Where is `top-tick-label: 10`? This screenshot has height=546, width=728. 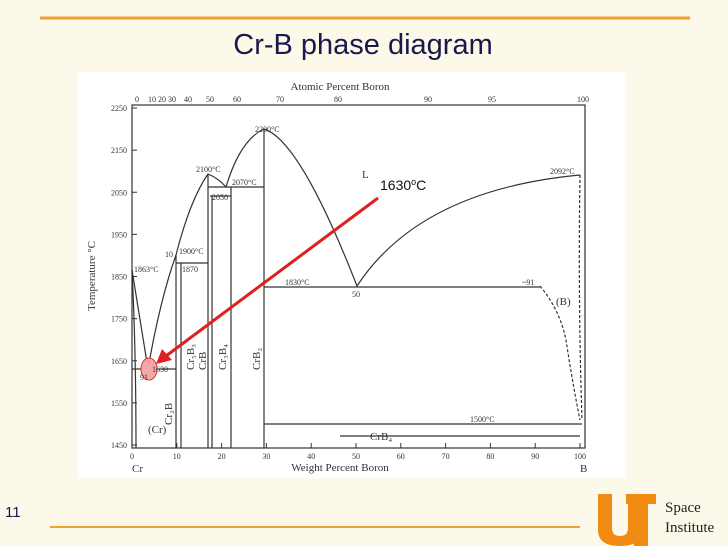 top-tick-label: 10 is located at coordinates (152, 99).